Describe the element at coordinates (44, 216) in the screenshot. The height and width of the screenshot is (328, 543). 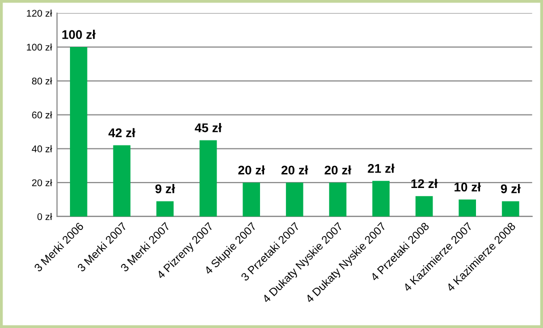
I see `y-tick-label: 0 zł` at that location.